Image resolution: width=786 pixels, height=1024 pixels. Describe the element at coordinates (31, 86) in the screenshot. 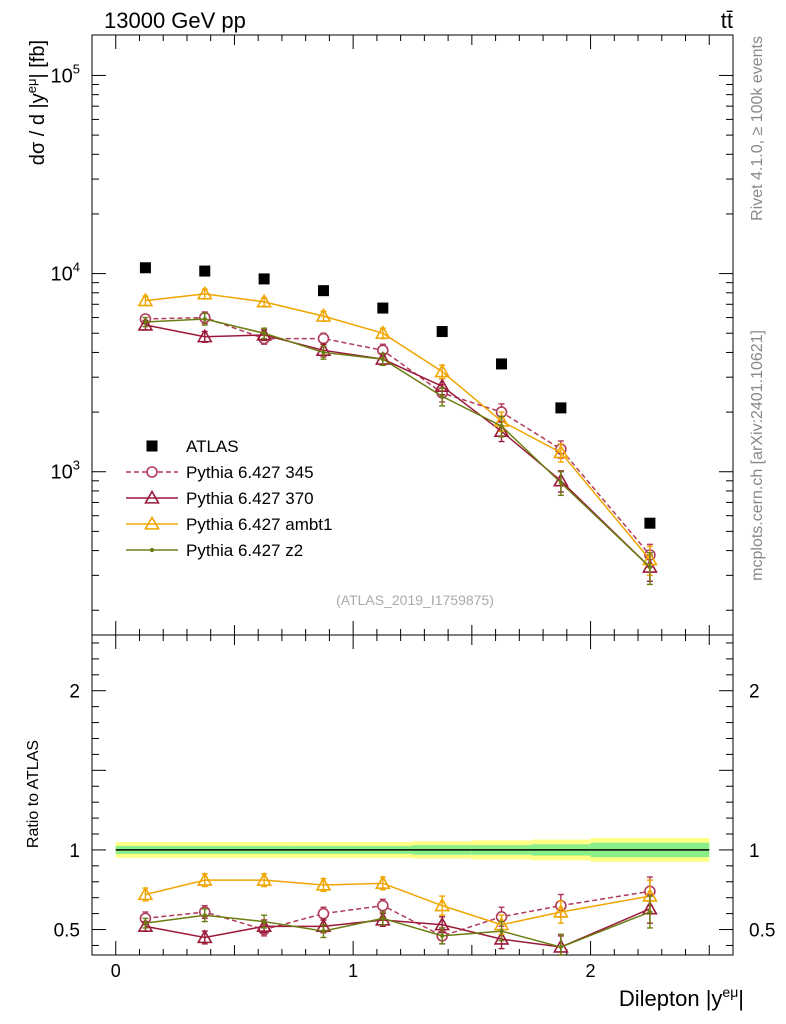

I see `main-y-axis-title-sup: eμ` at that location.